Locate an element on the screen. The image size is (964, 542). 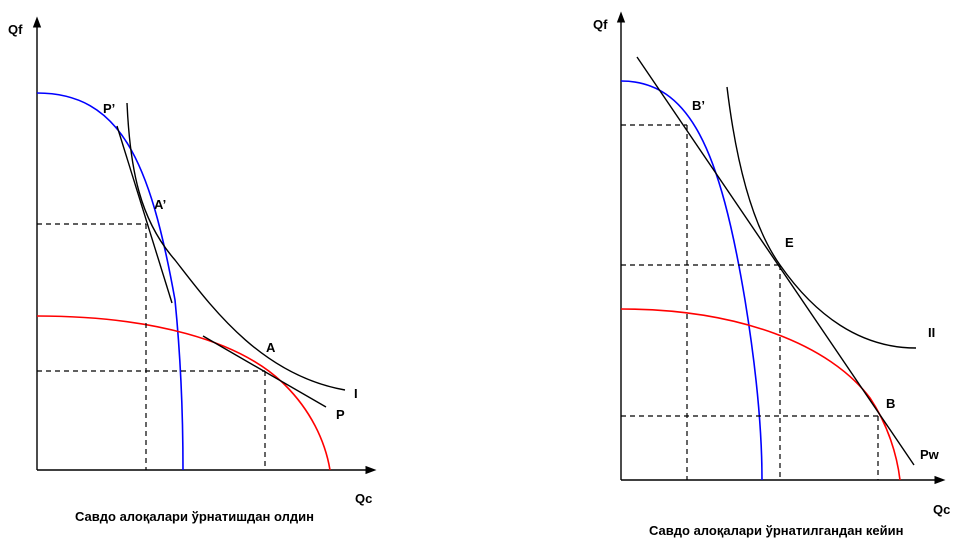
right-y-axis-label: Qf is located at coordinates (600, 24).